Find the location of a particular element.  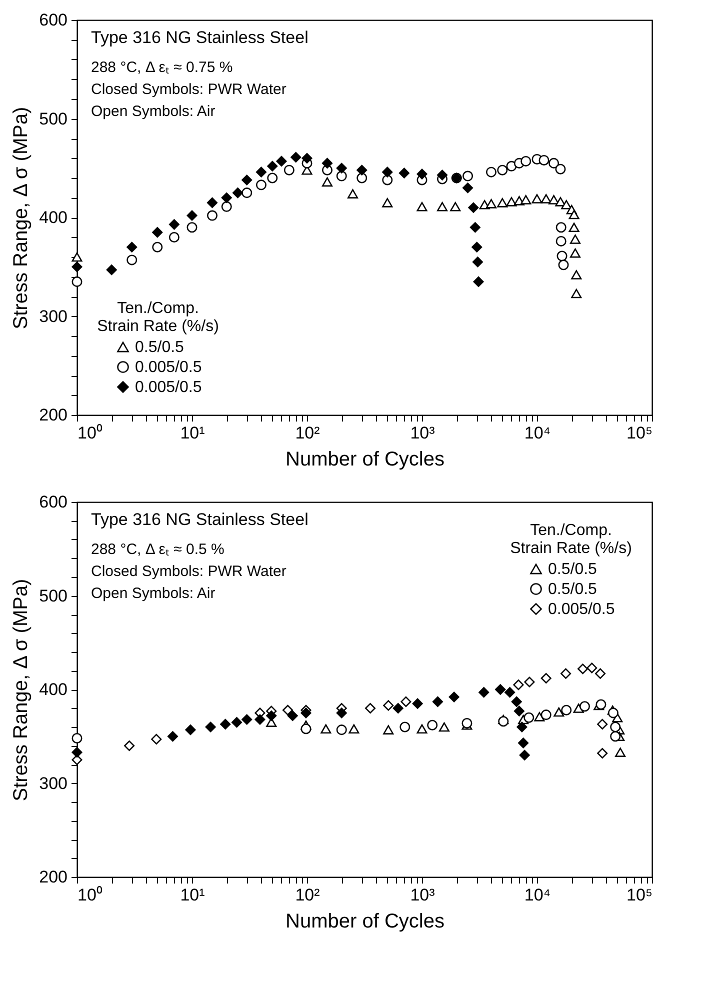

annotation: 288 °C, Δ εₜ ≈ 0.75 % is located at coordinates (162, 67).